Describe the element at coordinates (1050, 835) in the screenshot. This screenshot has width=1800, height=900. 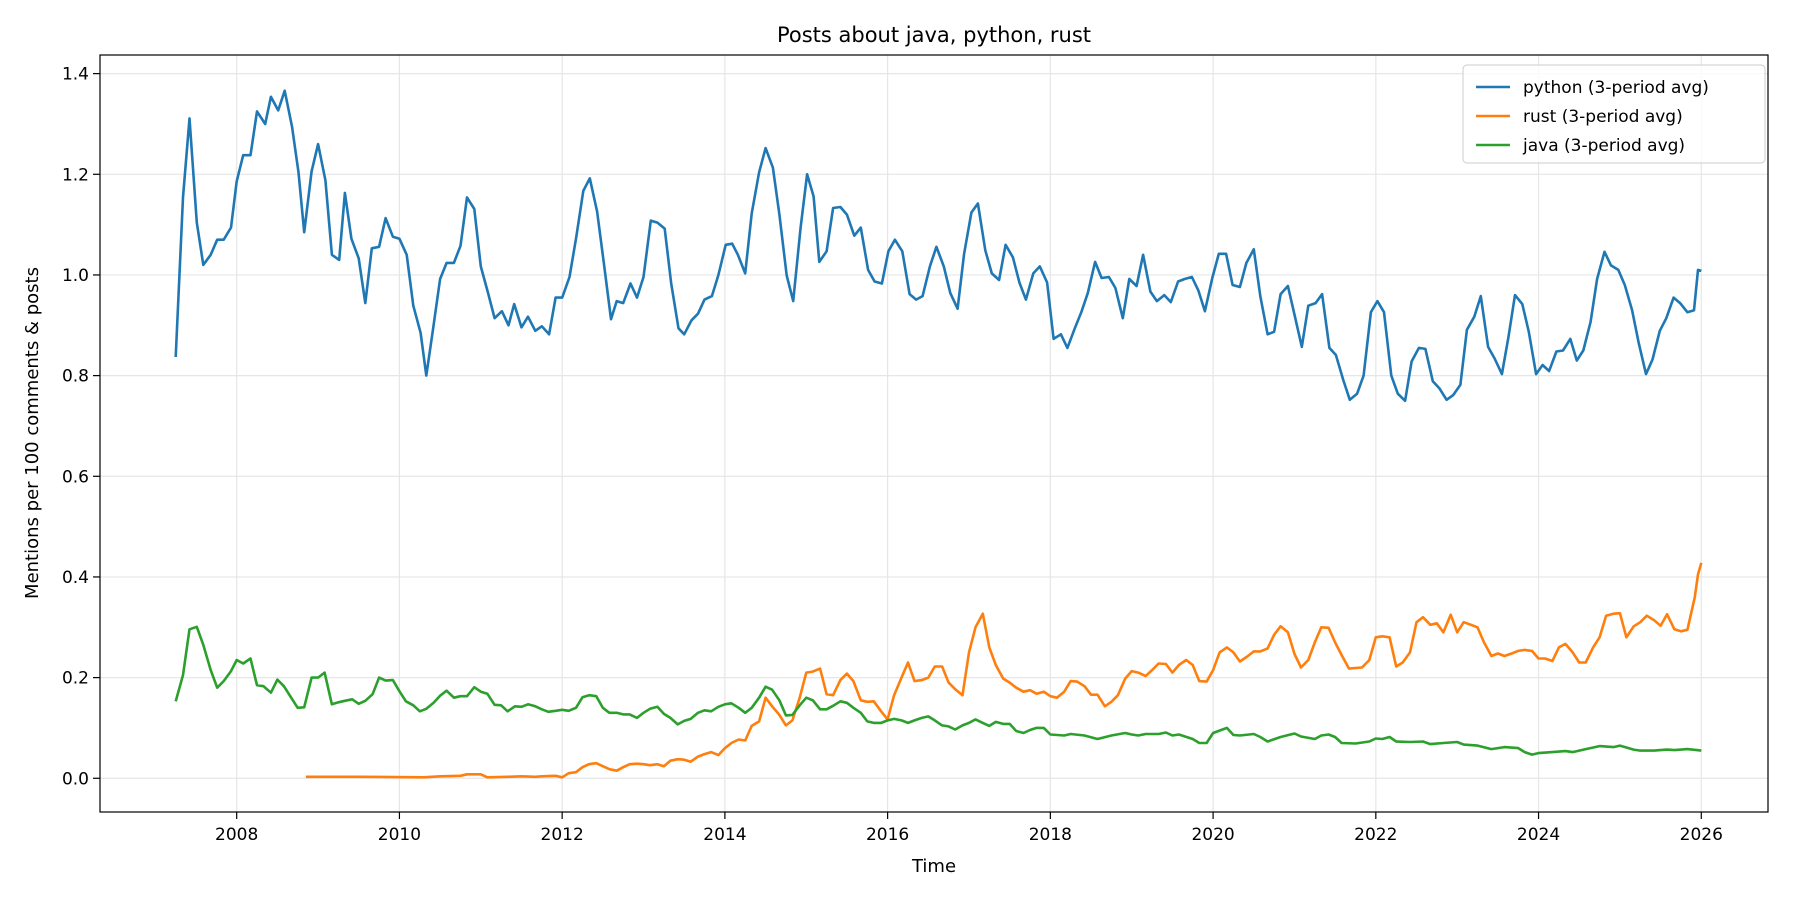
I see `x-tick-label: 2018` at that location.